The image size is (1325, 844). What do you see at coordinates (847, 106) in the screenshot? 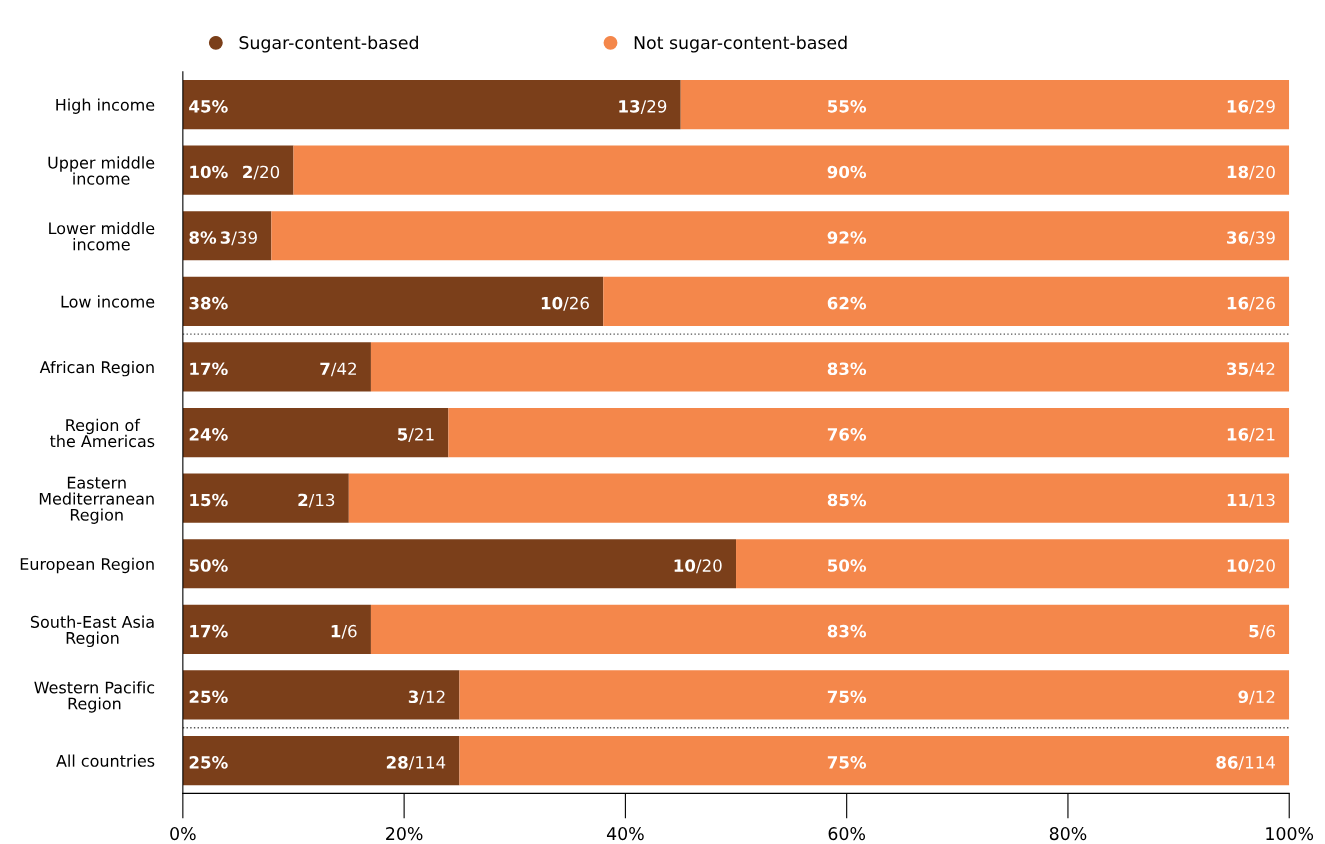
I see `data-label: 55%` at bounding box center [847, 106].